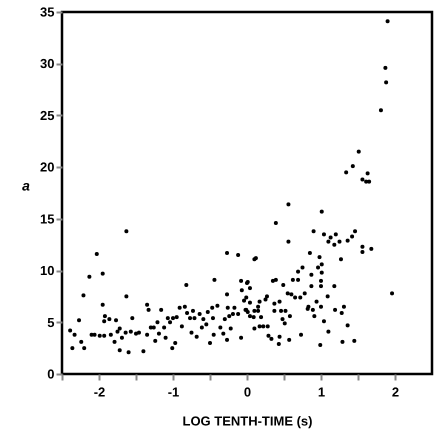  Describe the element at coordinates (47, 218) in the screenshot. I see `y-tick-label: 15` at that location.